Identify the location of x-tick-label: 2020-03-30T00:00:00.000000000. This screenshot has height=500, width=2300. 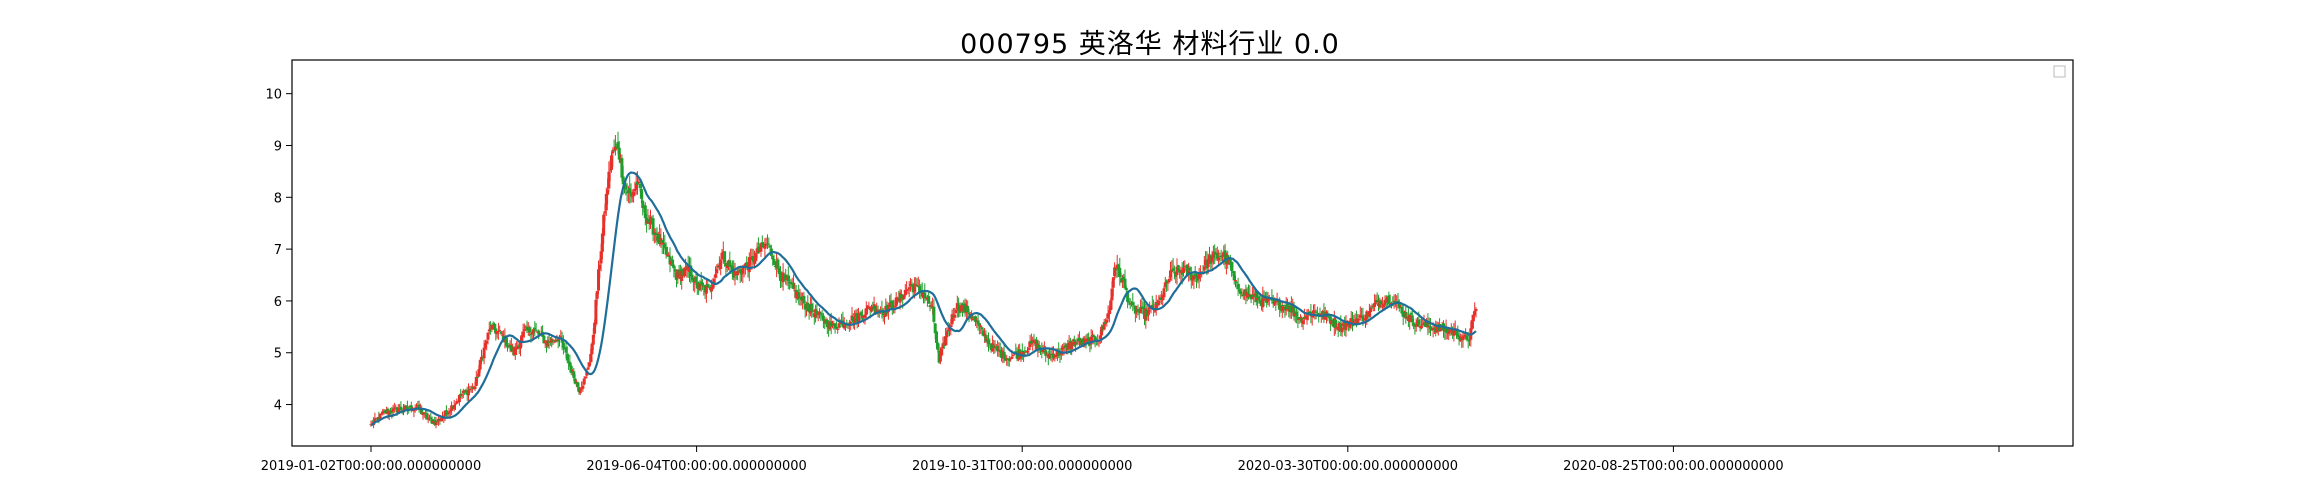
(1348, 466).